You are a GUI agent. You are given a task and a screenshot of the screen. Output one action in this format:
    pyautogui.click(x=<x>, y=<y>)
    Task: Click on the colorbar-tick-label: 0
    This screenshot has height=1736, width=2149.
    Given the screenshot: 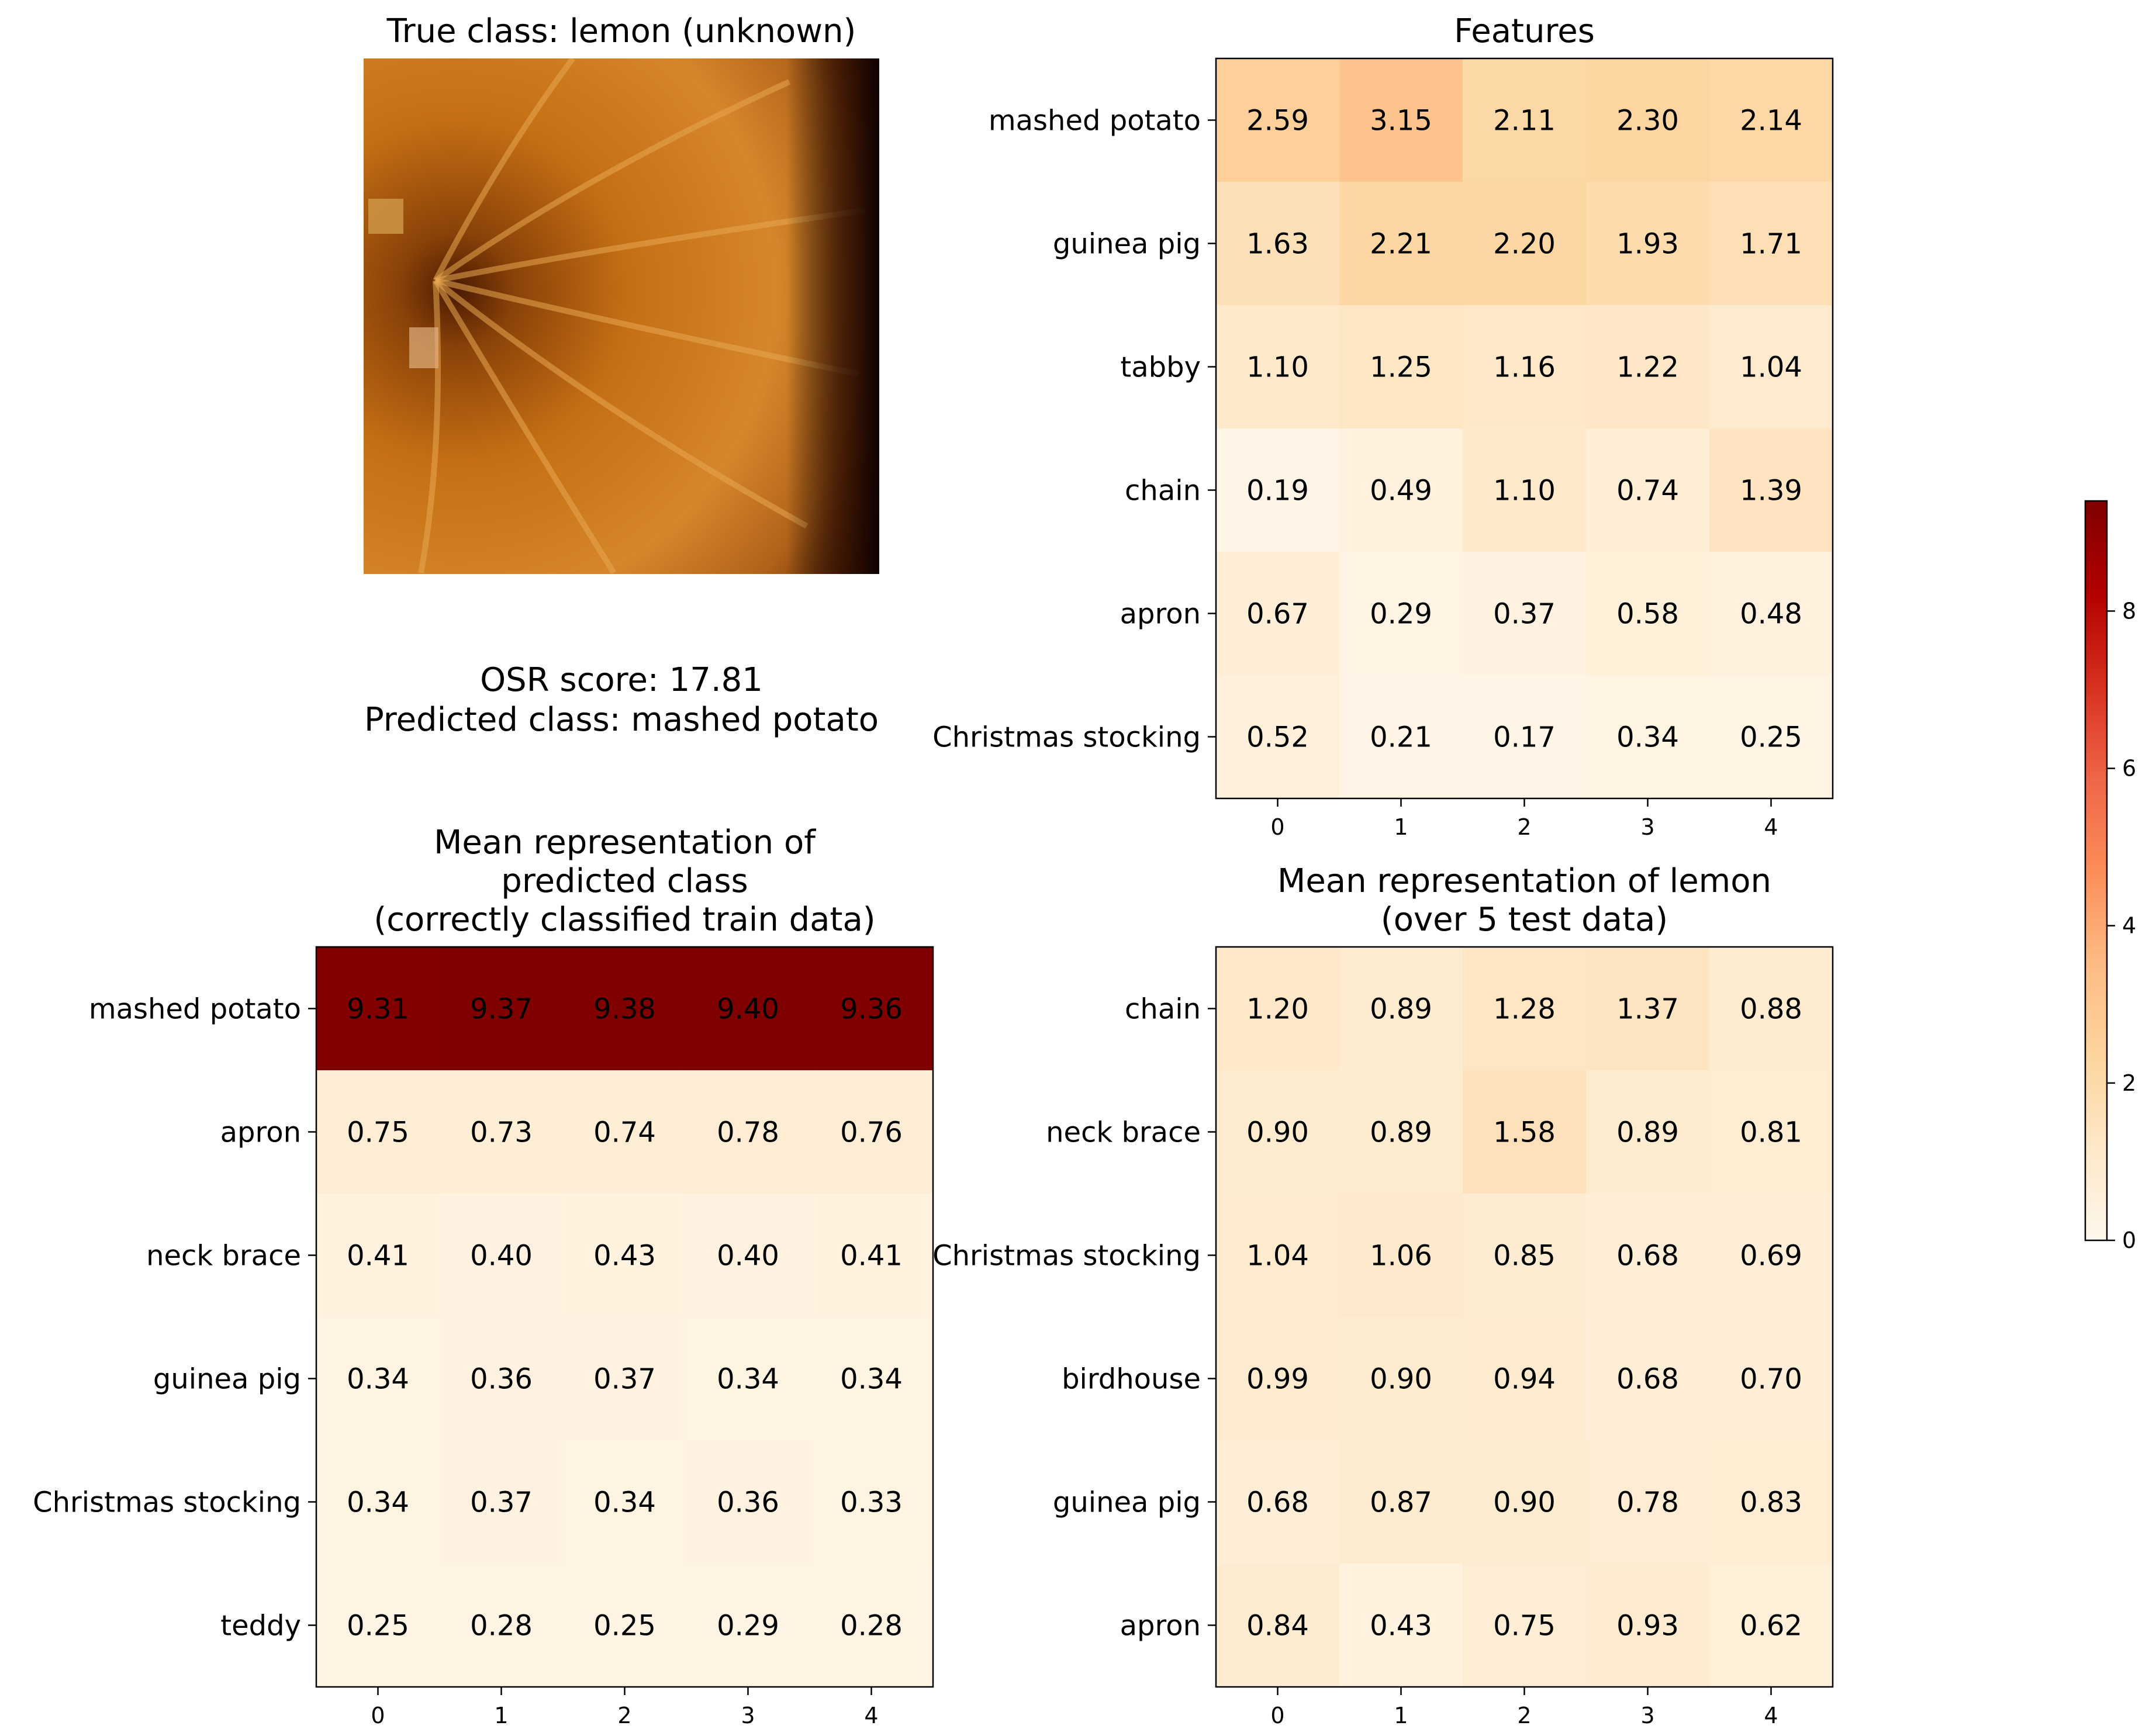 What is the action you would take?
    pyautogui.click(x=2129, y=1240)
    